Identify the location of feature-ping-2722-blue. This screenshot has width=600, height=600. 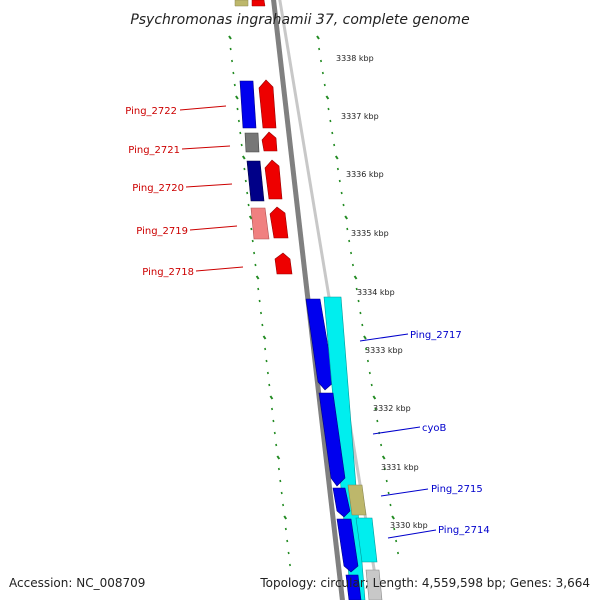
(248, 104).